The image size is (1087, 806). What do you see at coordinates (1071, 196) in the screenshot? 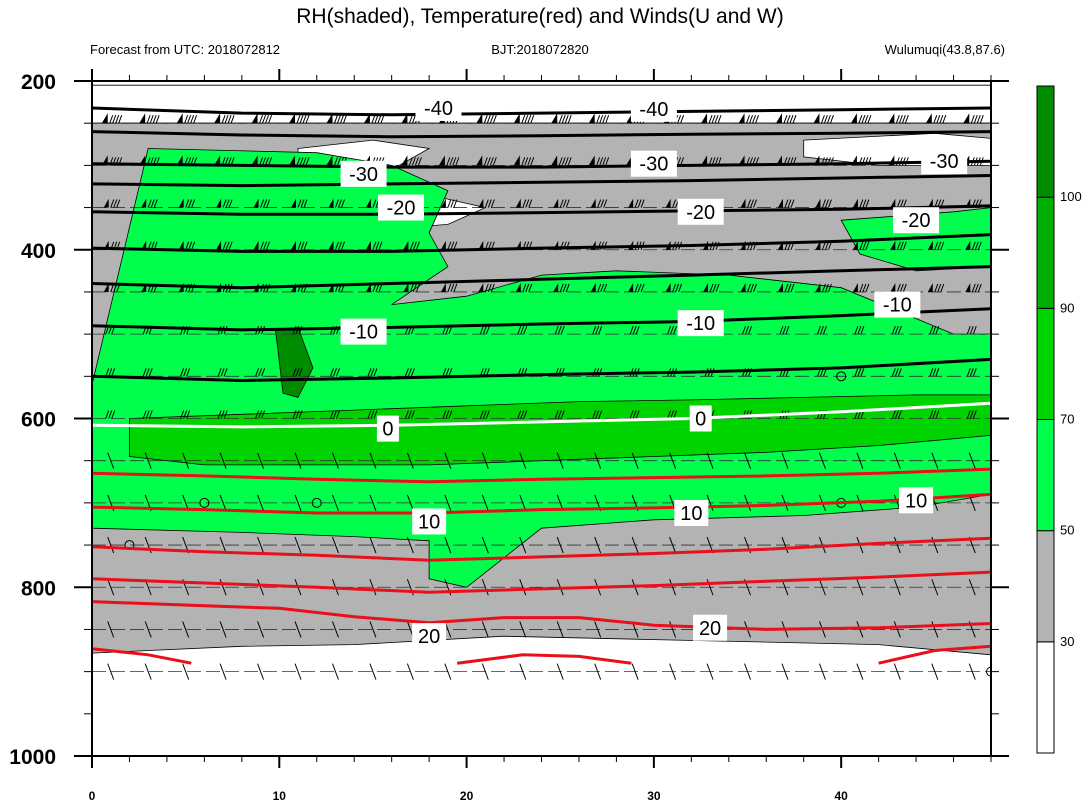
I see `colorbar-label: 100` at bounding box center [1071, 196].